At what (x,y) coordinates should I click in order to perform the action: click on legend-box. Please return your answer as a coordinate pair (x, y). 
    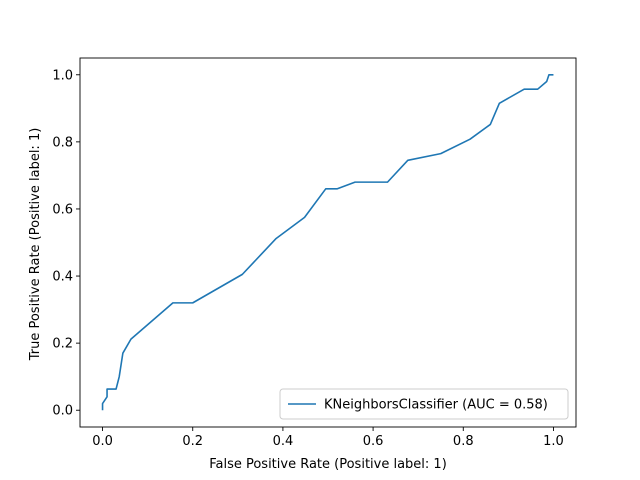
    Looking at the image, I should click on (424, 404).